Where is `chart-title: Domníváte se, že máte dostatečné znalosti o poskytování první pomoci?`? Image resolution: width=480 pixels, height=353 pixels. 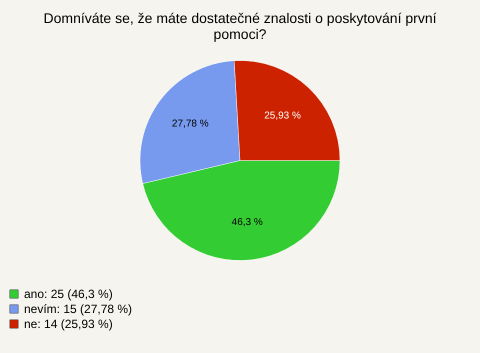 chart-title: Domníváte se, že máte dostatečné znalosti o poskytování první pomoci? is located at coordinates (240, 26).